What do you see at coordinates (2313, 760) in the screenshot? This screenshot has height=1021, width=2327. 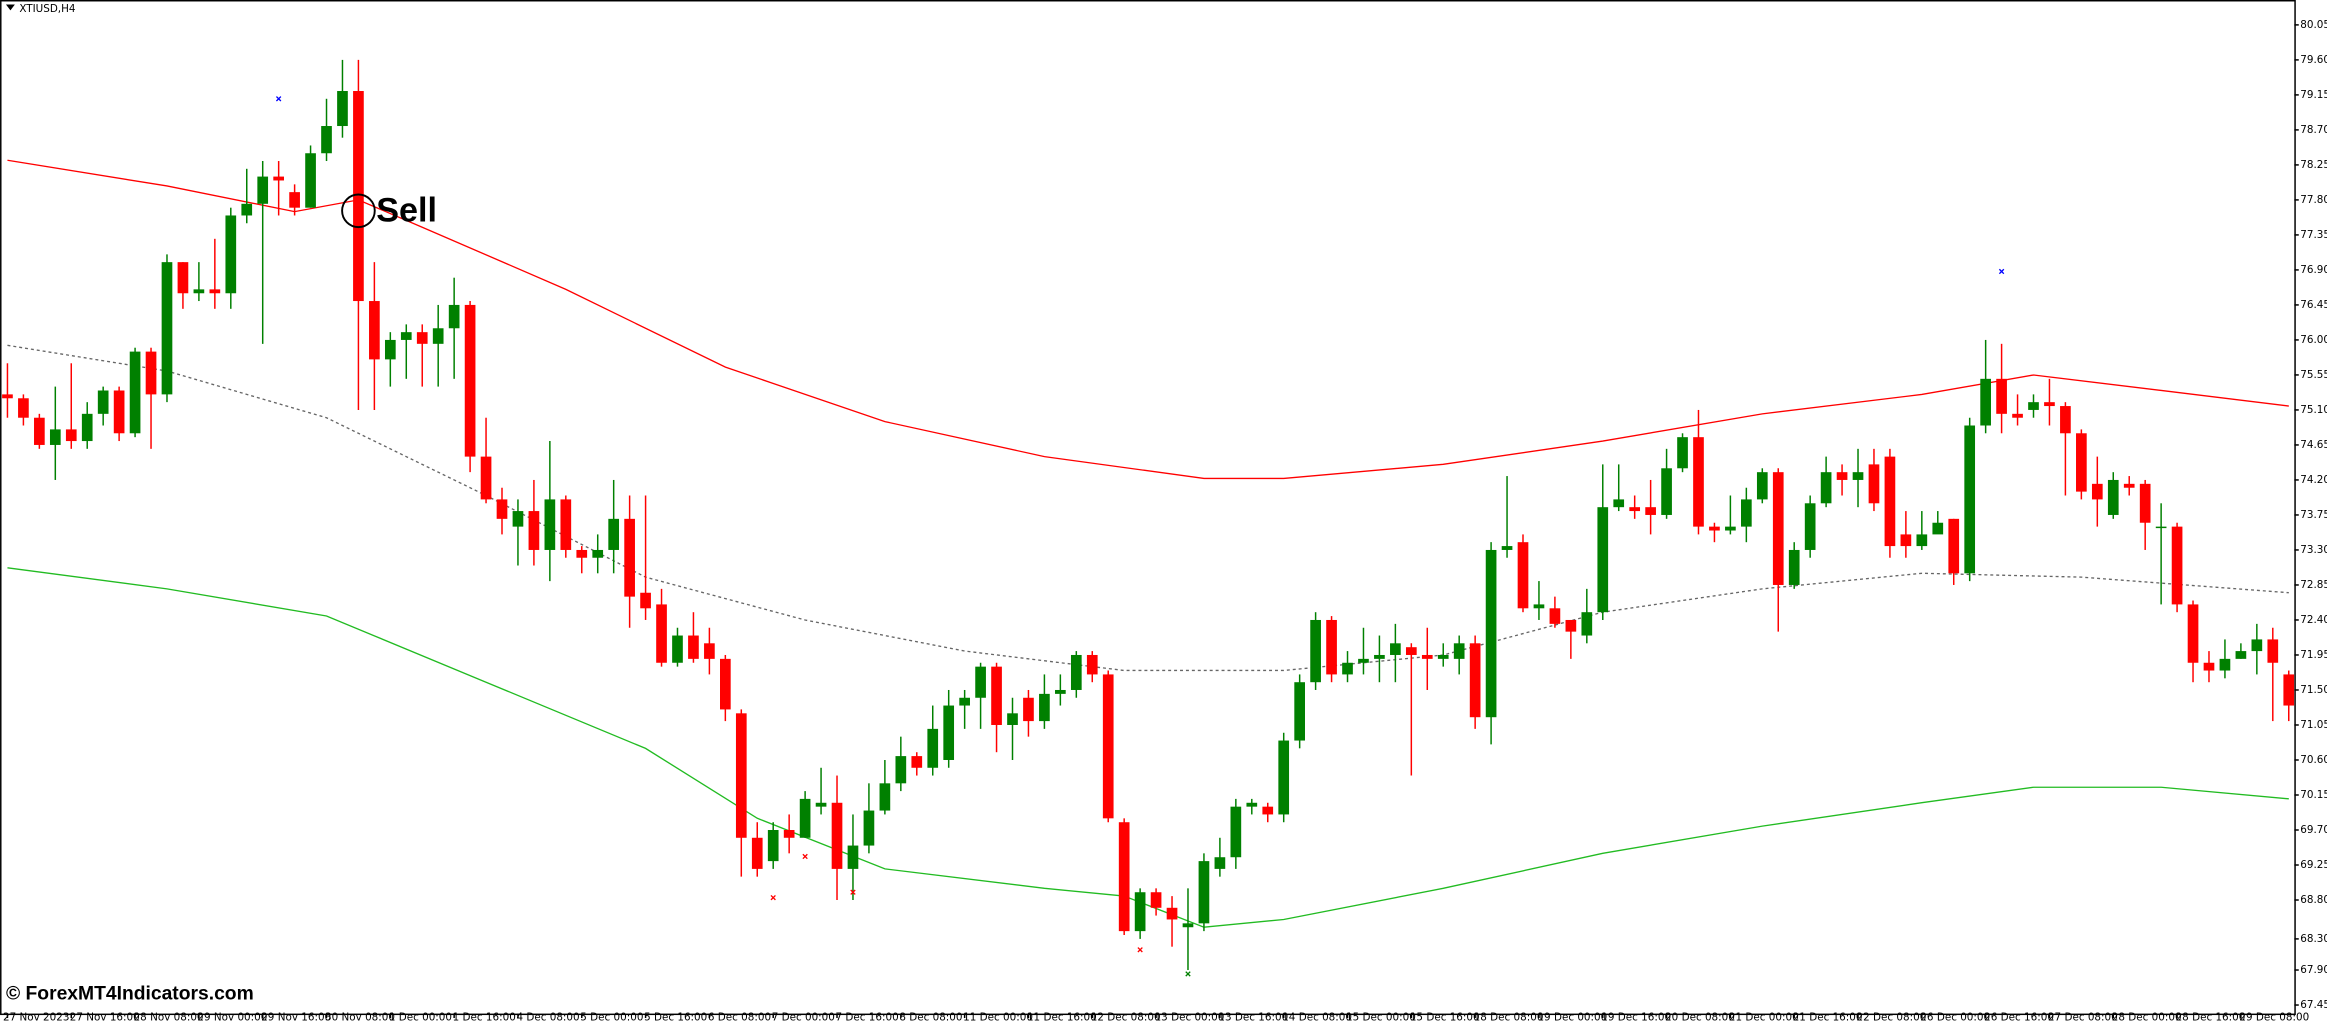 I see `y-tick-label: 70.60` at bounding box center [2313, 760].